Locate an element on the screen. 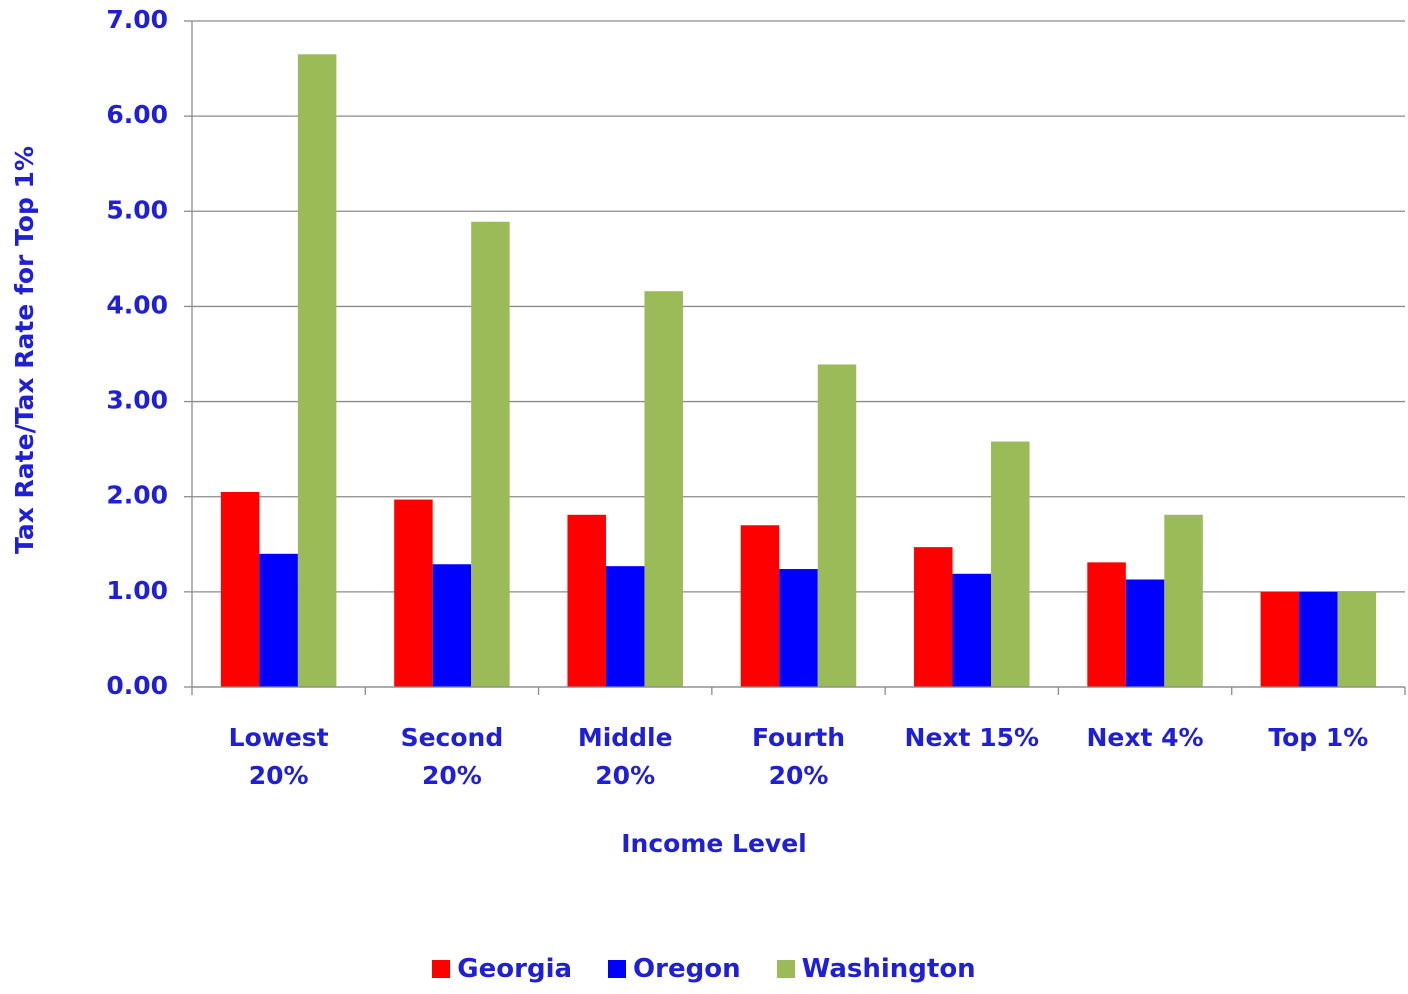 The image size is (1408, 994). legend-label: Oregon is located at coordinates (687, 969).